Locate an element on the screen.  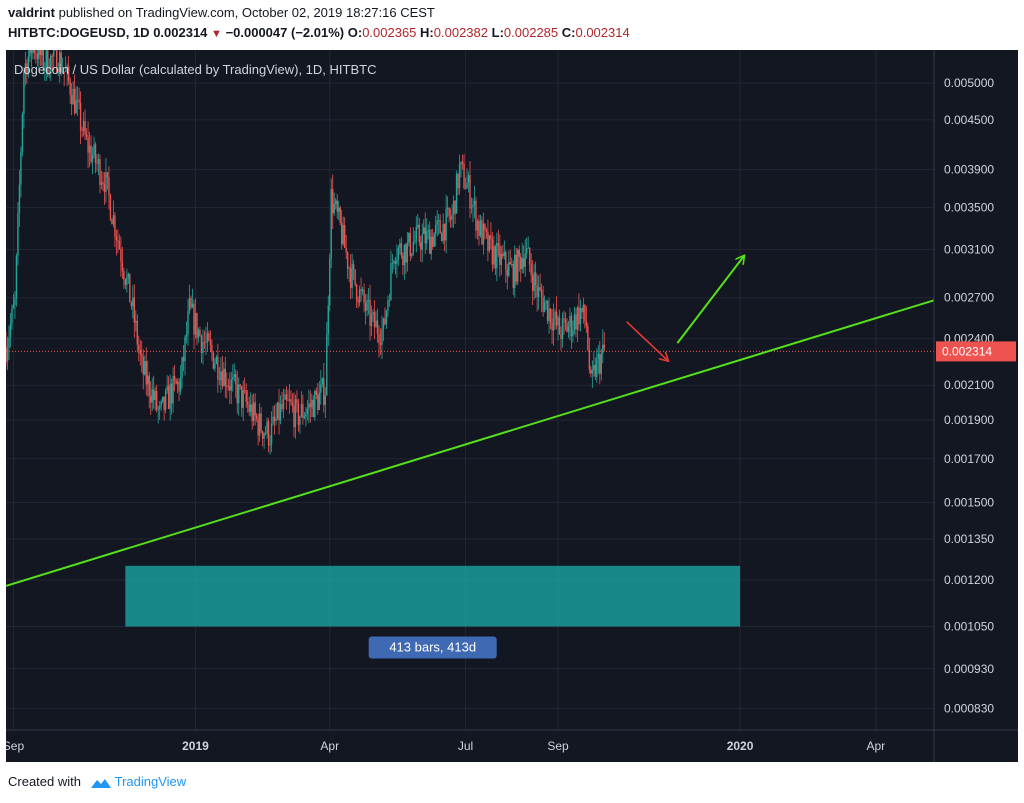
tradingview-brand: TradingView is located at coordinates (150, 781).